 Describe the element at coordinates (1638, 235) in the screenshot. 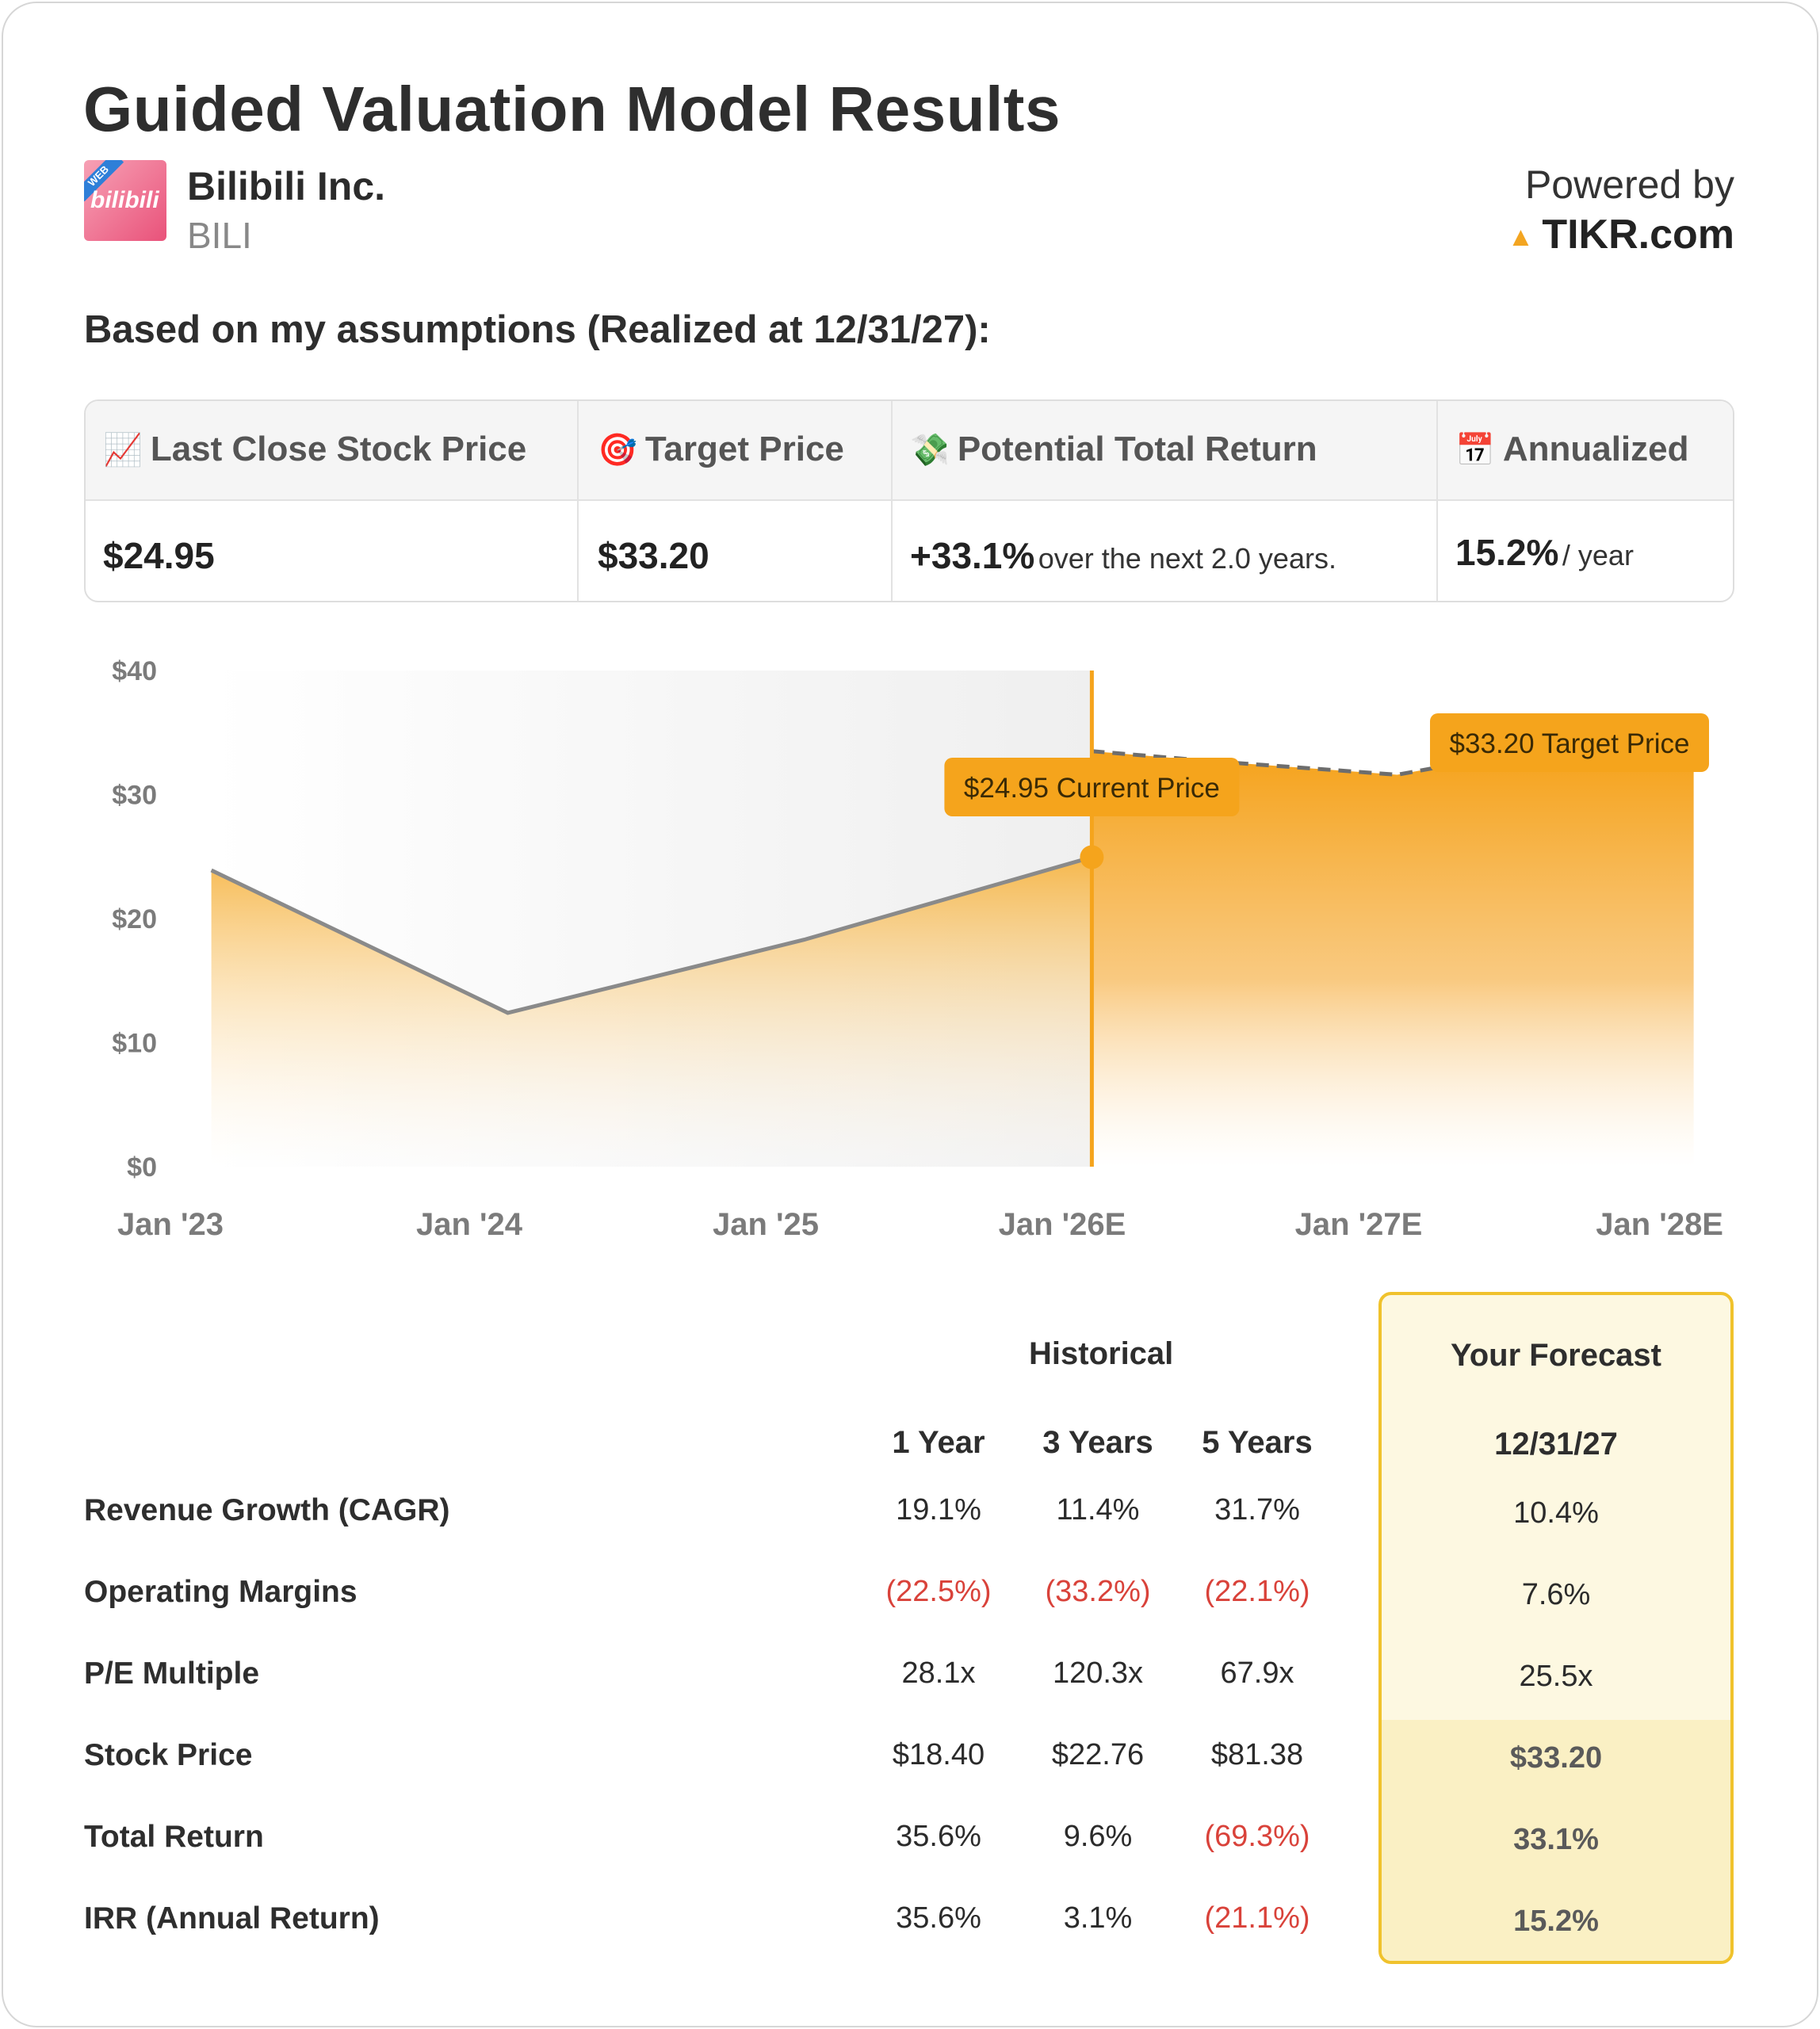

I see `tikr-brand-text: TIKR.com` at that location.